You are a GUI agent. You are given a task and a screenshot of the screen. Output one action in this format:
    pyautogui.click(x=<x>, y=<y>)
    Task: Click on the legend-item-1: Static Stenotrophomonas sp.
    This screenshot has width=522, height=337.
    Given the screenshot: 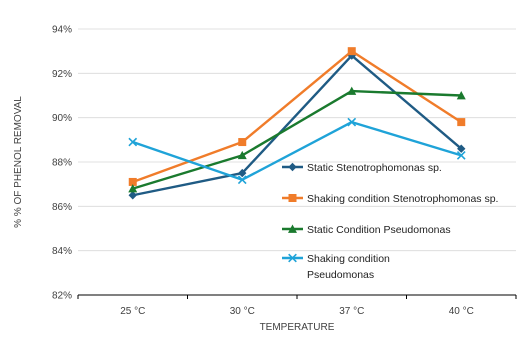 What is the action you would take?
    pyautogui.click(x=362, y=168)
    